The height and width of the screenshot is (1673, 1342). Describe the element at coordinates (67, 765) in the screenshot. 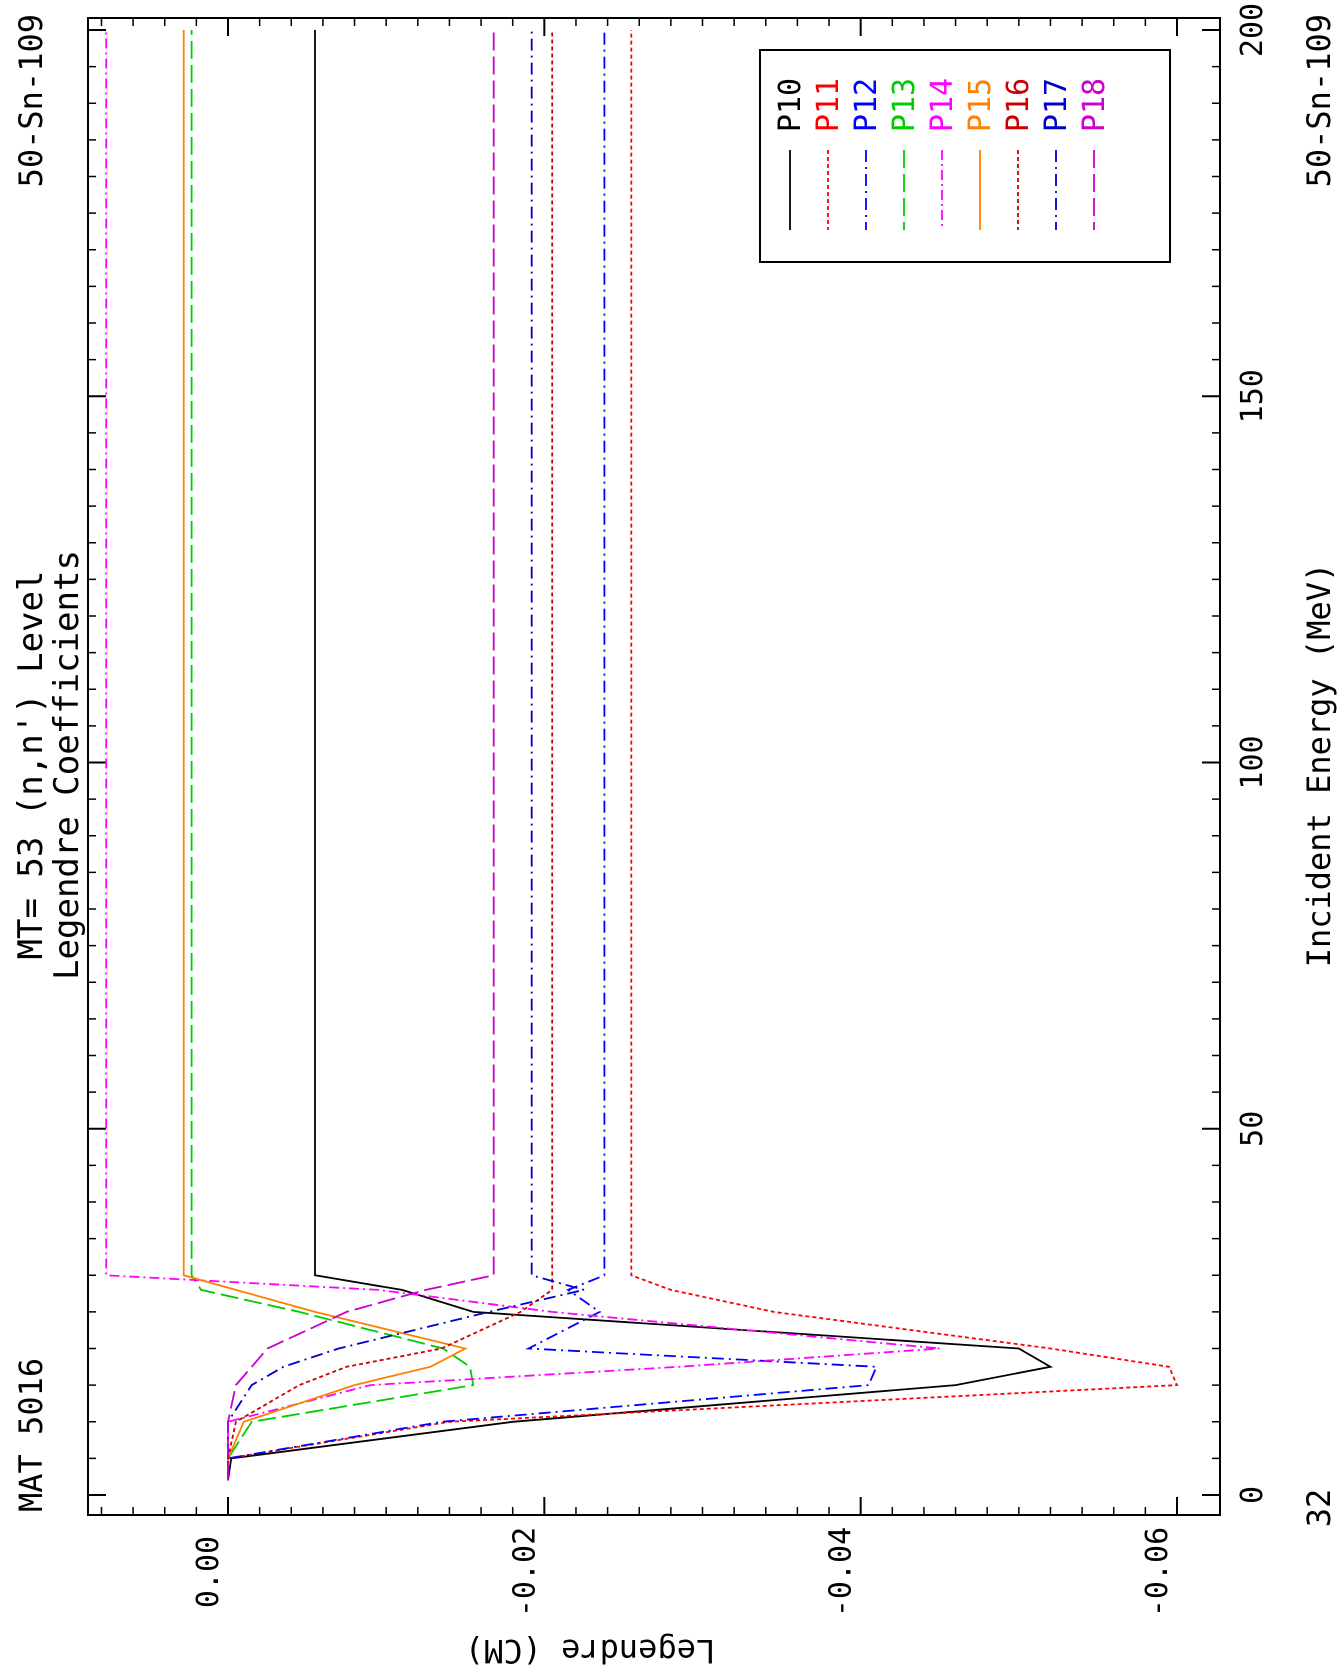

I see `chart-title-line-2: Legendre Coefficients` at that location.